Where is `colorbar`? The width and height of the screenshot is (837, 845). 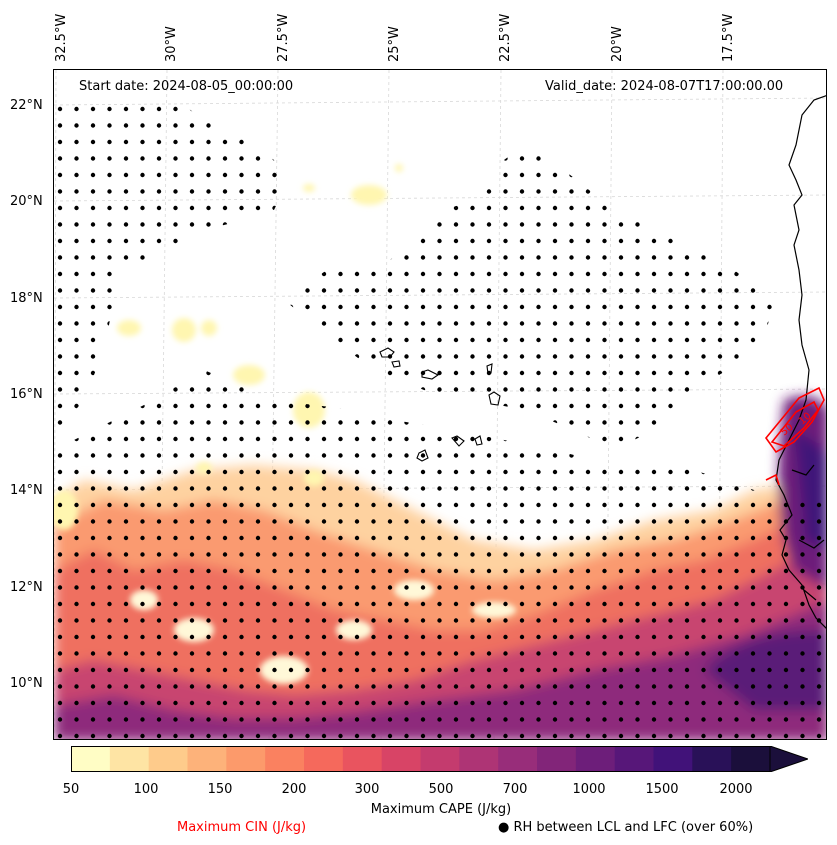 colorbar is located at coordinates (439, 759).